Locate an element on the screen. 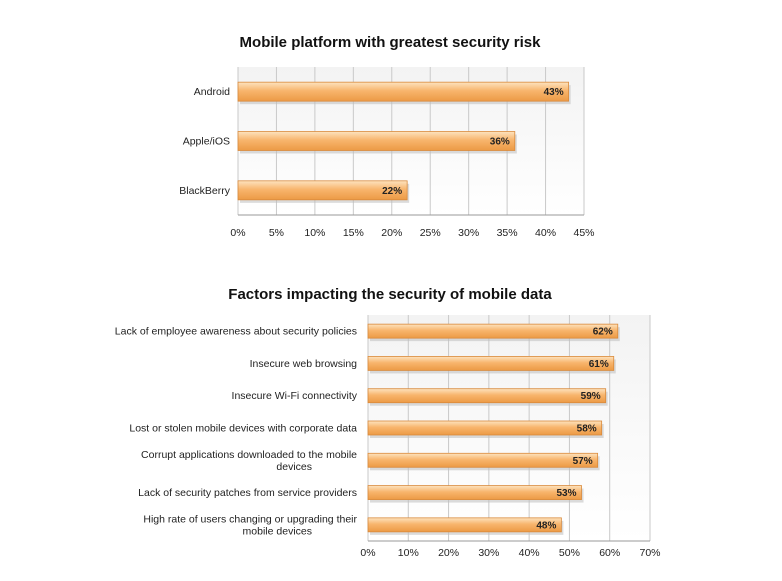 This screenshot has height=581, width=782. data-label: 53% is located at coordinates (566, 493).